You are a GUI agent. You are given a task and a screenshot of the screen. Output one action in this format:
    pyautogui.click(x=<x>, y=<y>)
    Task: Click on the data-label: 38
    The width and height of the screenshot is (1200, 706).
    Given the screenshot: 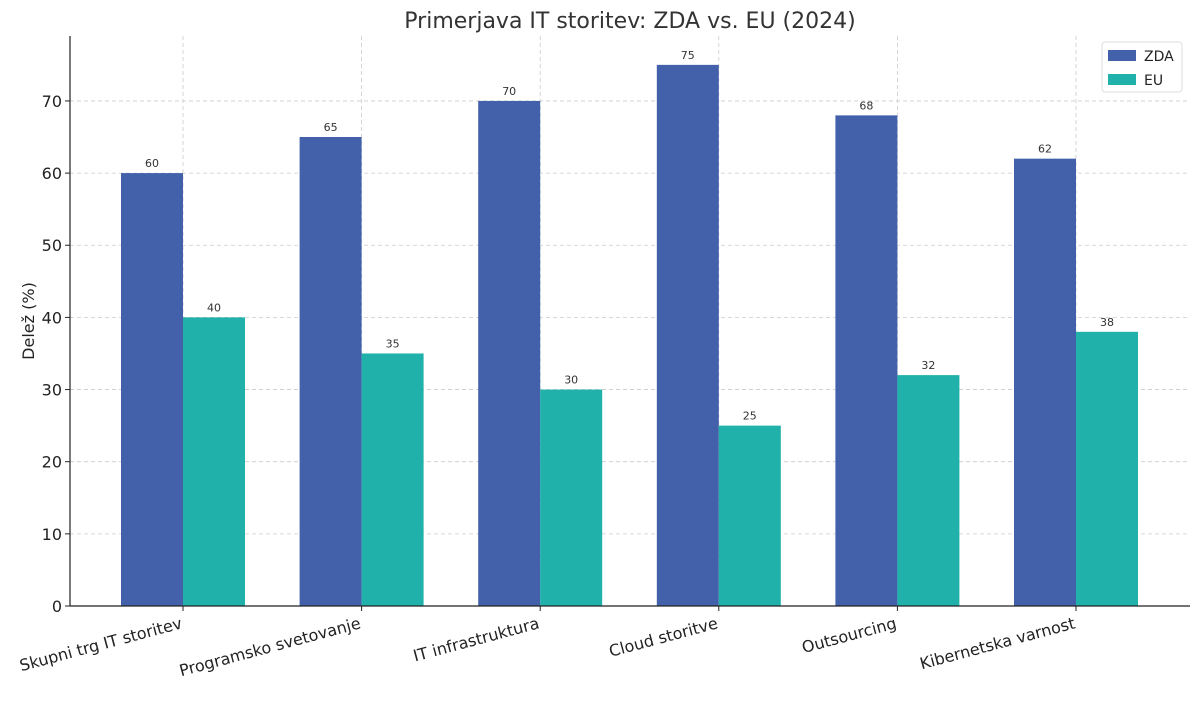 What is the action you would take?
    pyautogui.click(x=1107, y=322)
    